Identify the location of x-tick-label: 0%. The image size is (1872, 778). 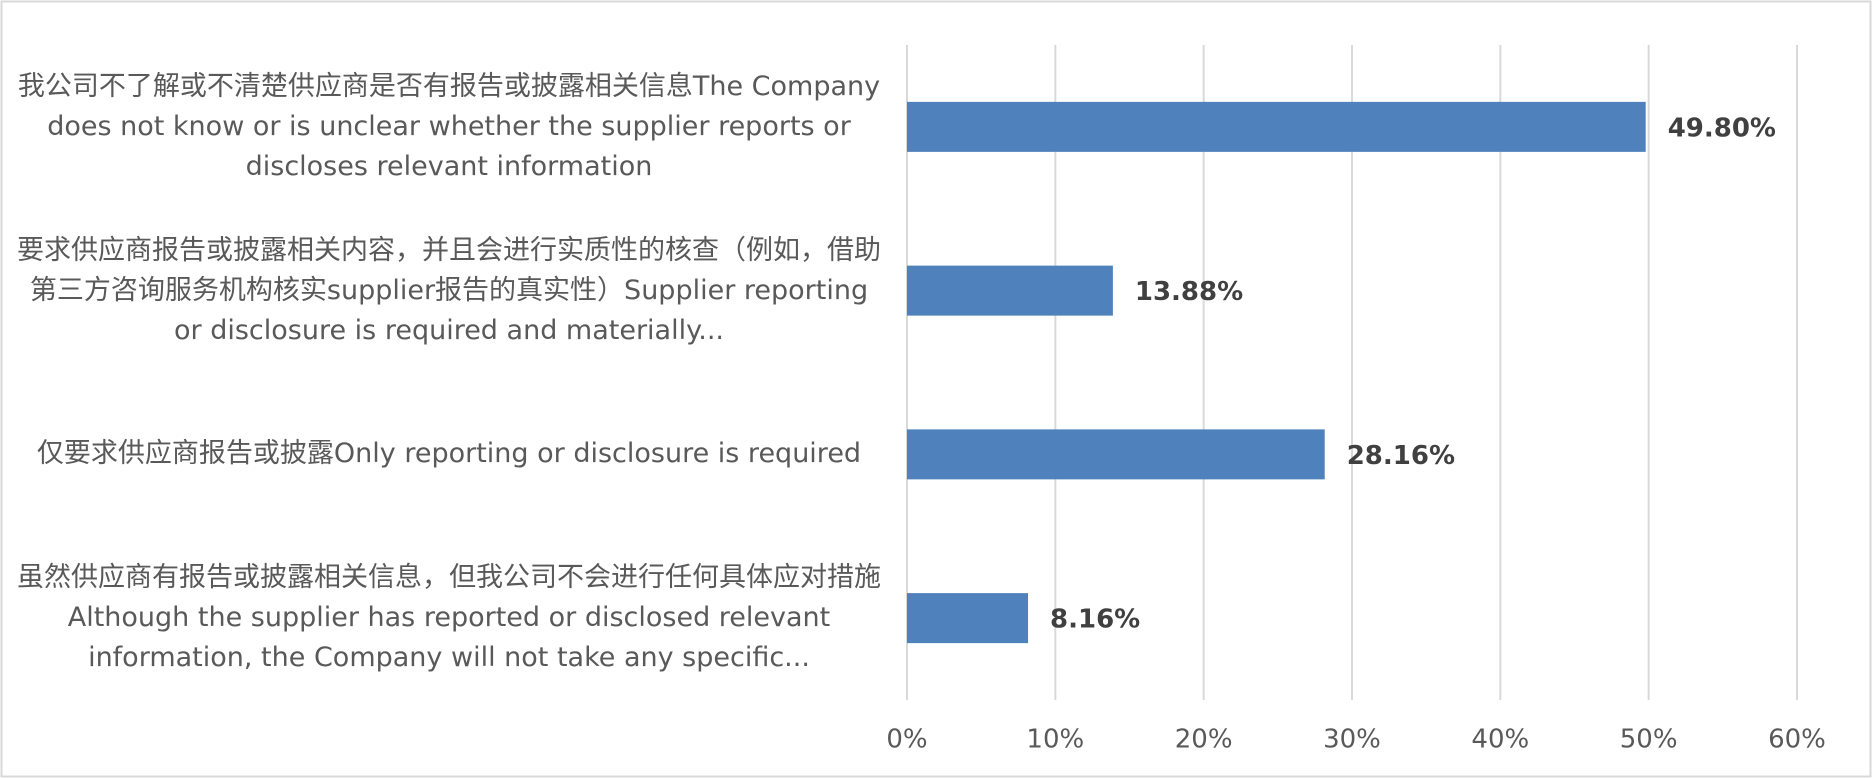
(906, 740).